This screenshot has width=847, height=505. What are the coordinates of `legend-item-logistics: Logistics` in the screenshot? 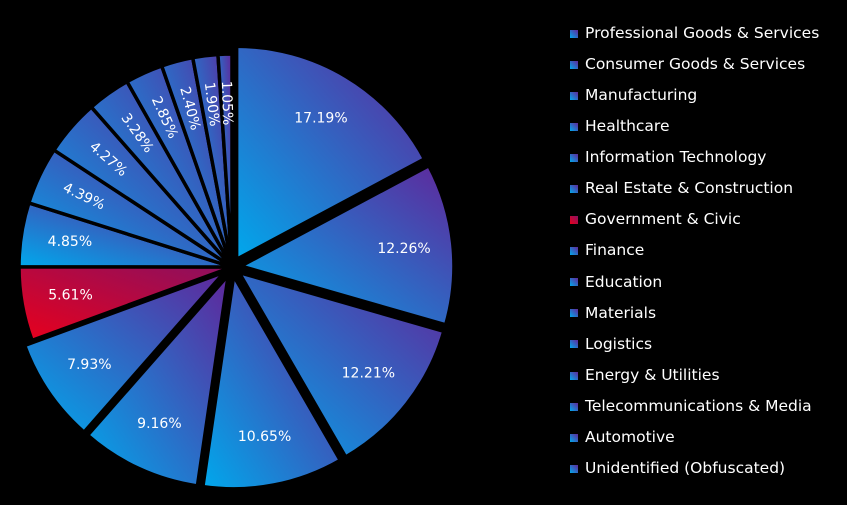 It's located at (694, 344).